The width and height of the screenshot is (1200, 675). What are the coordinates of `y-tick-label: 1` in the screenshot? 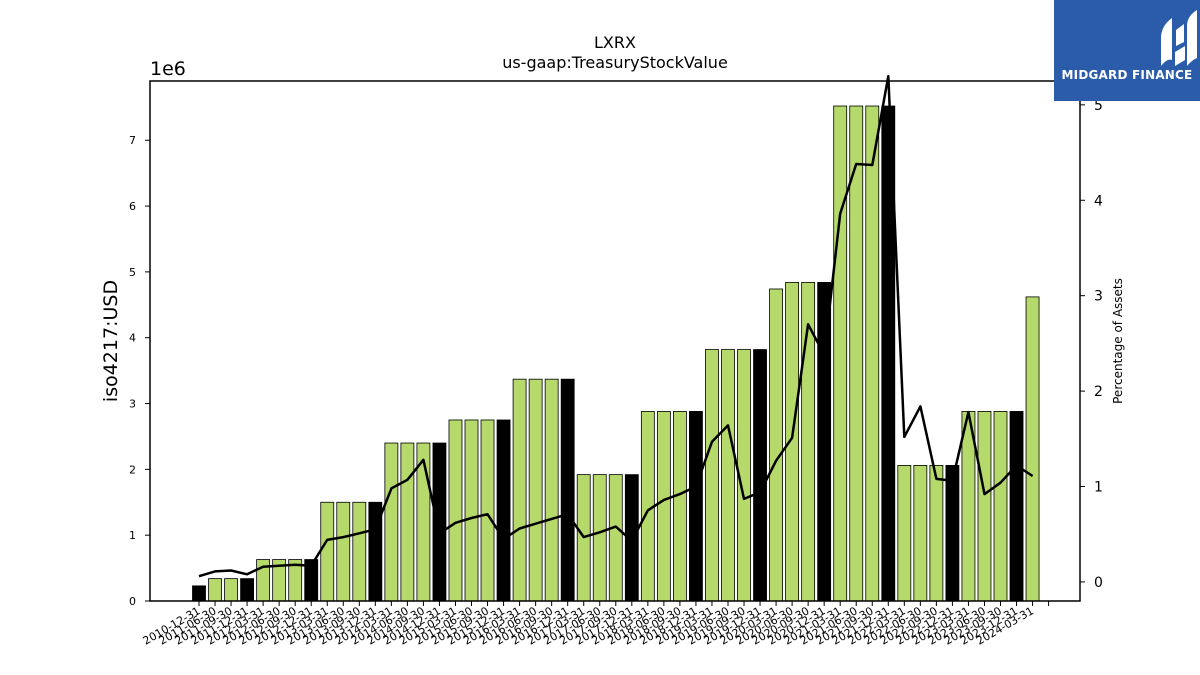 It's located at (132, 535).